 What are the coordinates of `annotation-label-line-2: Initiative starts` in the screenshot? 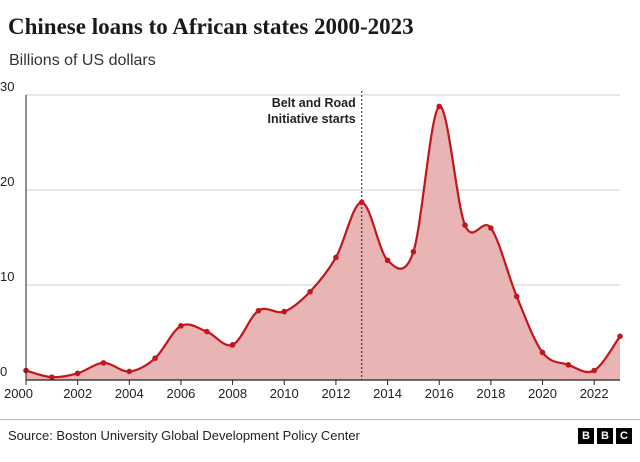 It's located at (312, 119).